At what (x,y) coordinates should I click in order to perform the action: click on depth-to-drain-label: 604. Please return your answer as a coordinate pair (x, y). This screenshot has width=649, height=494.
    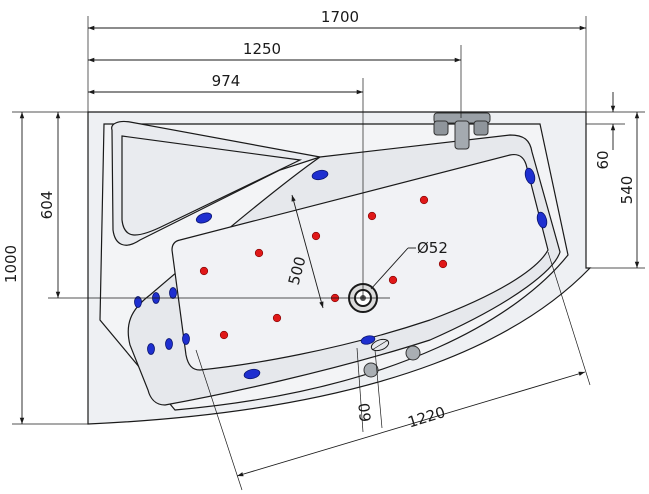
    Looking at the image, I should click on (47, 205).